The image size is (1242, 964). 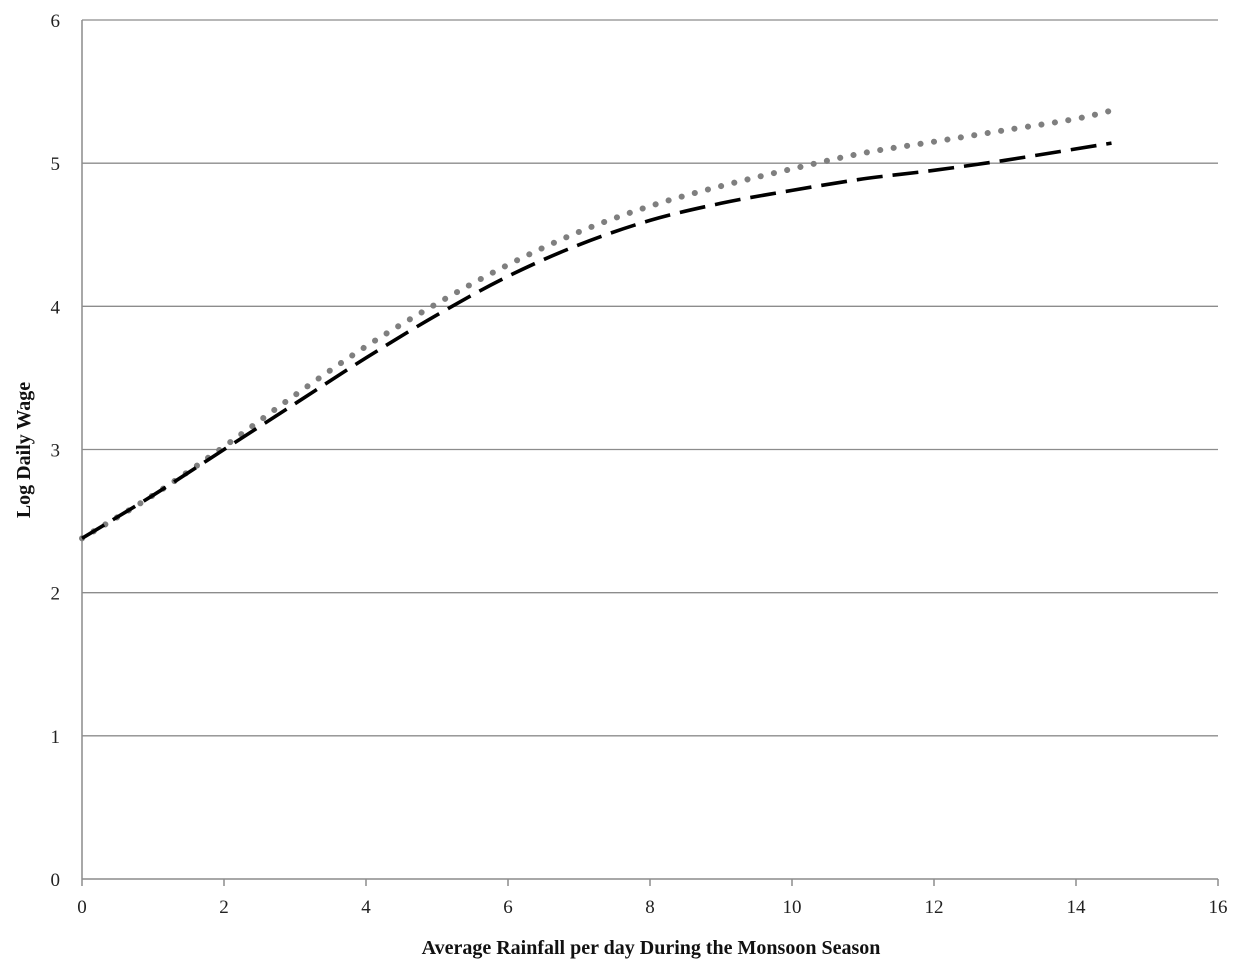 What do you see at coordinates (366, 907) in the screenshot?
I see `x-tick-label-4: 4` at bounding box center [366, 907].